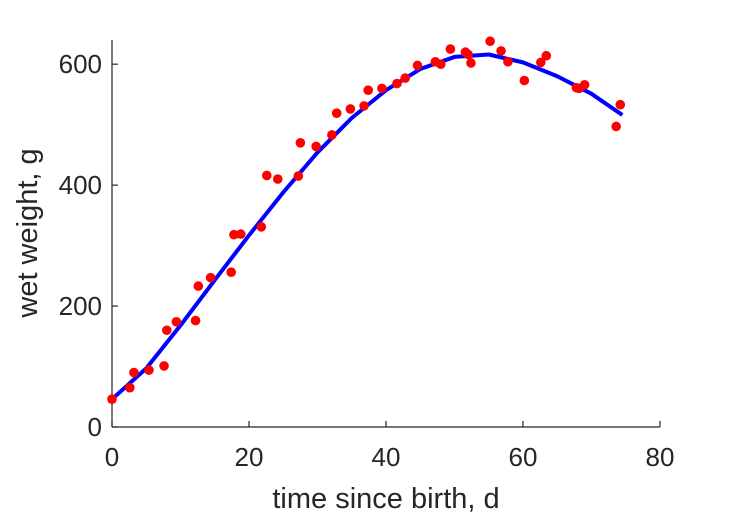  What do you see at coordinates (80, 64) in the screenshot?
I see `y-tick-label: 600` at bounding box center [80, 64].